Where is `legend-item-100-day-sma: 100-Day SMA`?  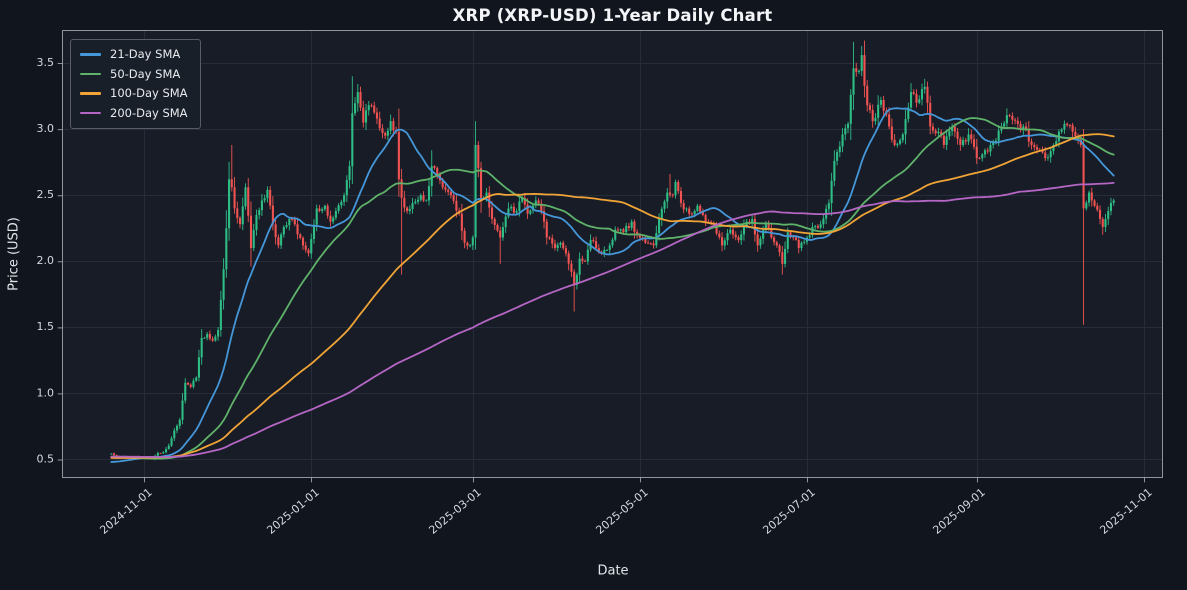 legend-item-100-day-sma: 100-Day SMA is located at coordinates (134, 93).